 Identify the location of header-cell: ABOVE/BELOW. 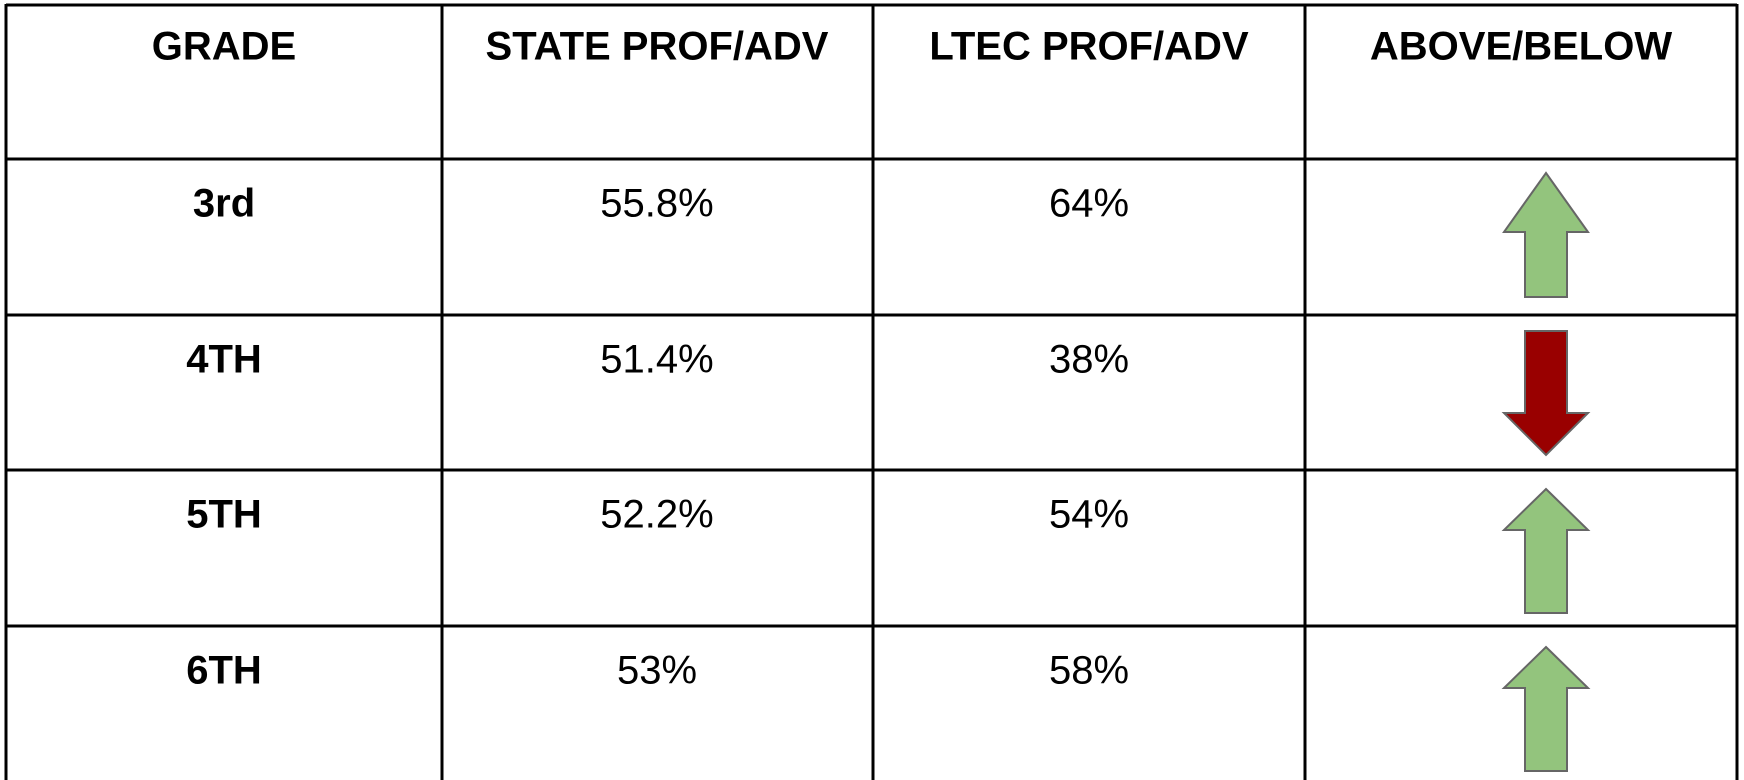
(1521, 47).